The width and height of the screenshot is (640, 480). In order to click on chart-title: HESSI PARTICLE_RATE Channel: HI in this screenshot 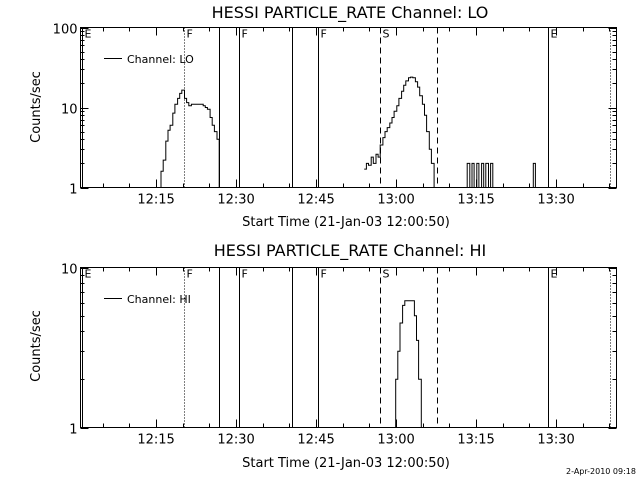, I will do `click(350, 251)`.